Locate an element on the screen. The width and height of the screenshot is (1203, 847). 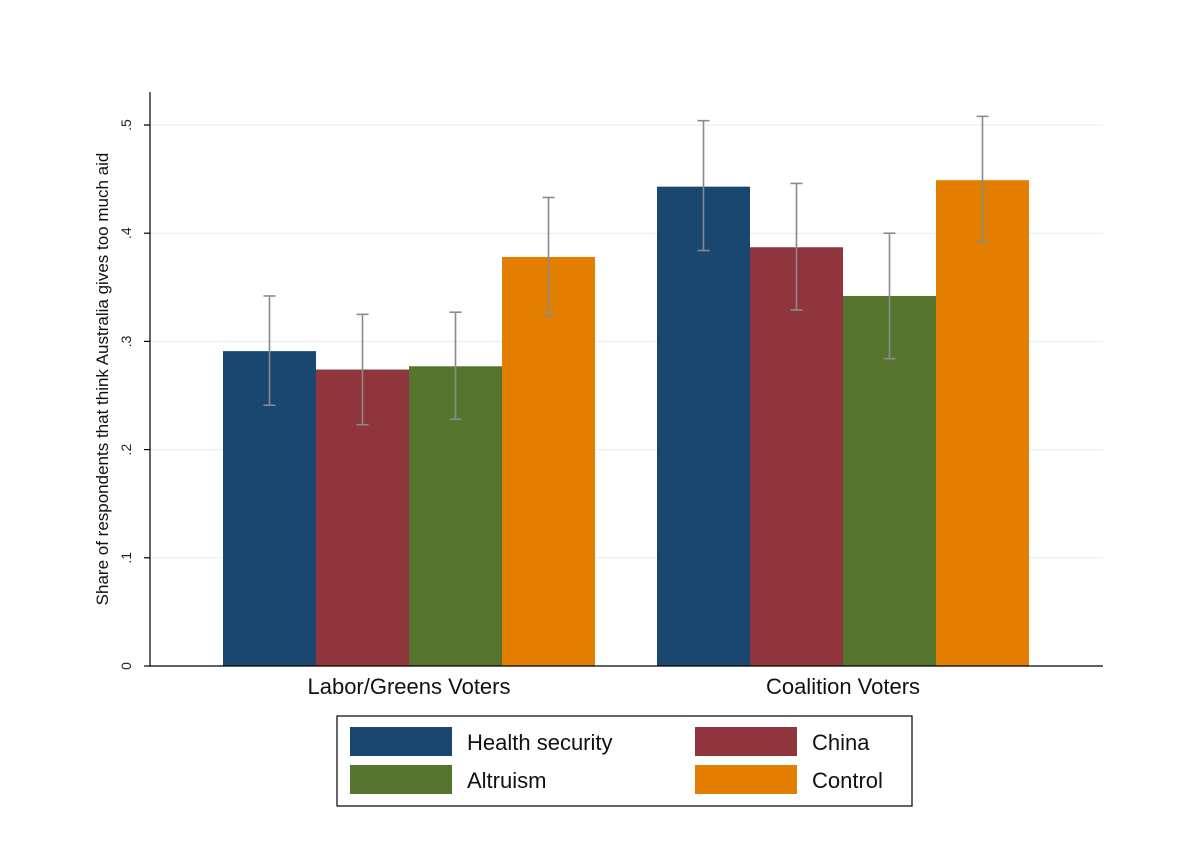
x-category-label: Coalition Voters is located at coordinates (843, 686).